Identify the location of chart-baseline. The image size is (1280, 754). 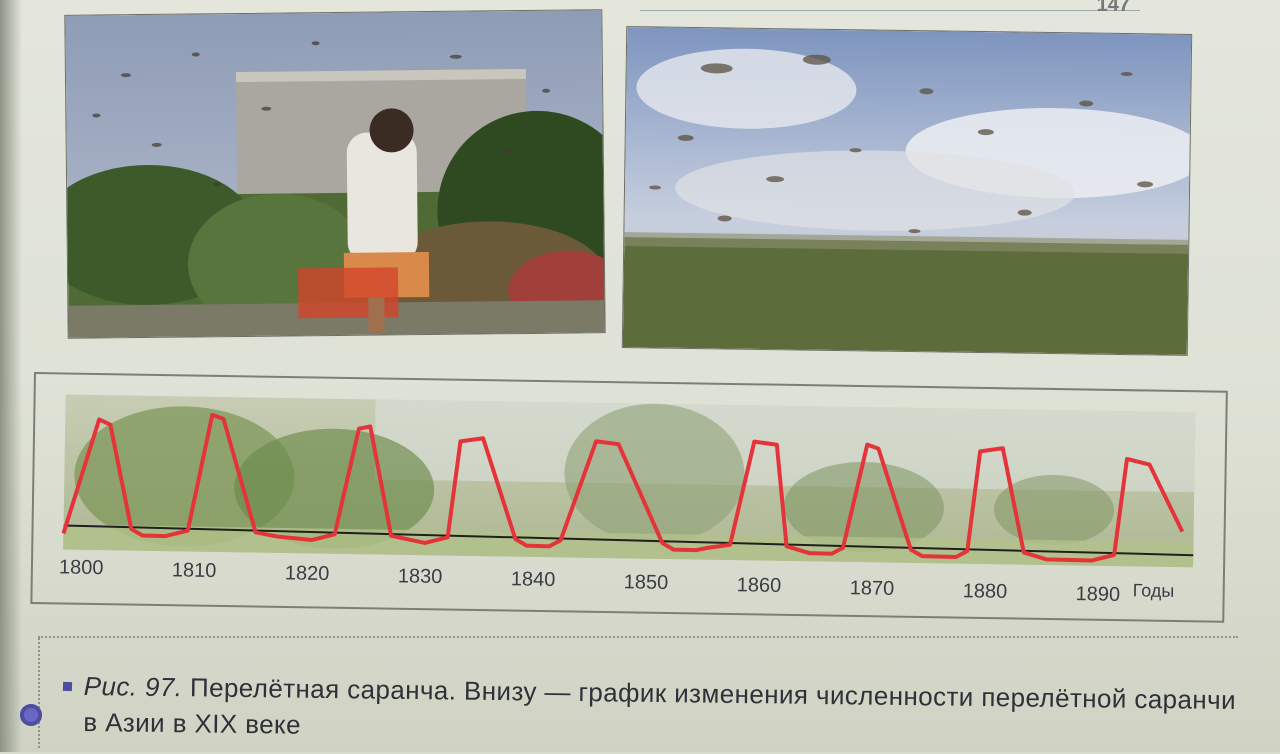
(628, 540).